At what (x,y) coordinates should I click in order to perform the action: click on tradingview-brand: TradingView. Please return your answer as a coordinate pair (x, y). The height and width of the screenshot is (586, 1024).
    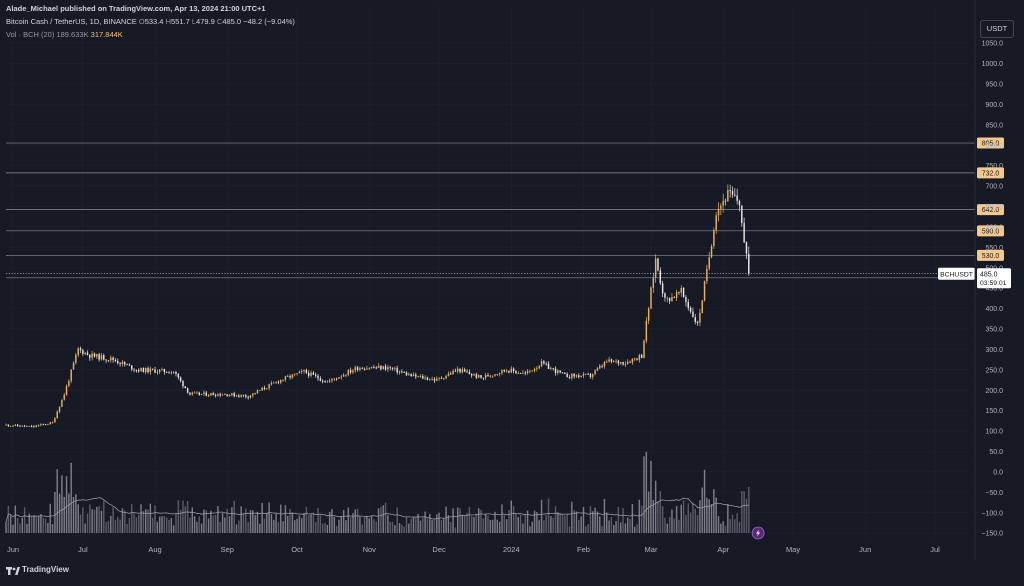
    Looking at the image, I should click on (45, 569).